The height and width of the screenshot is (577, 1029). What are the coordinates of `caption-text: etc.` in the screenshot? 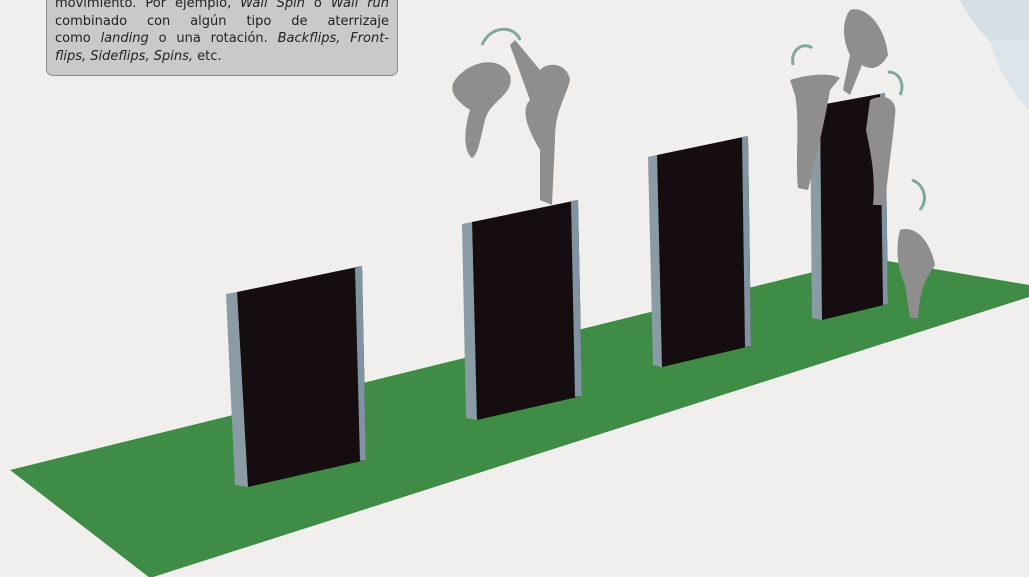 It's located at (207, 56).